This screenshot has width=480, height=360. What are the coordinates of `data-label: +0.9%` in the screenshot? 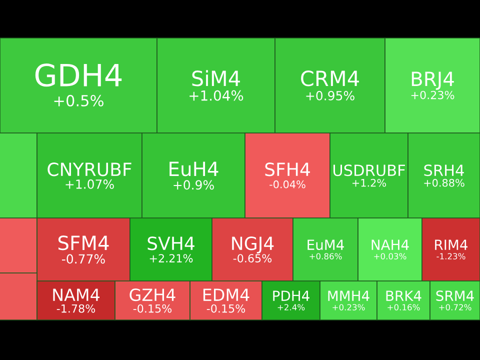 It's located at (194, 185).